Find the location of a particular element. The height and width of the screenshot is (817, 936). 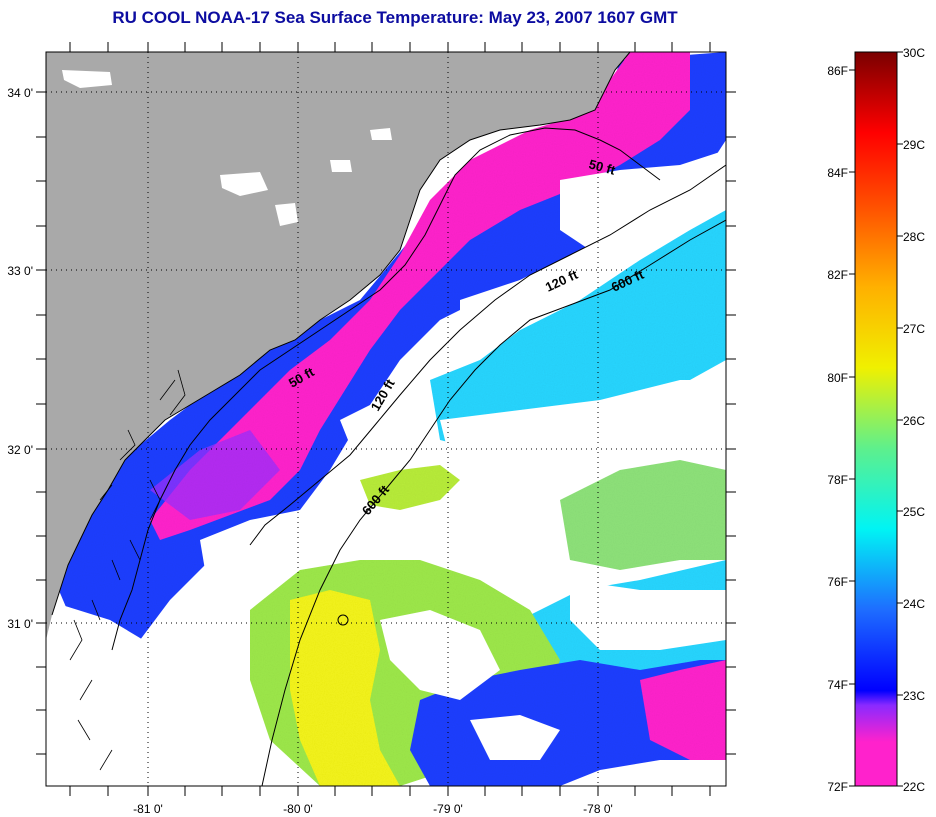

latitude-labels: 34 0' 33 0' 32 0' 31 0' is located at coordinates (20, 358).